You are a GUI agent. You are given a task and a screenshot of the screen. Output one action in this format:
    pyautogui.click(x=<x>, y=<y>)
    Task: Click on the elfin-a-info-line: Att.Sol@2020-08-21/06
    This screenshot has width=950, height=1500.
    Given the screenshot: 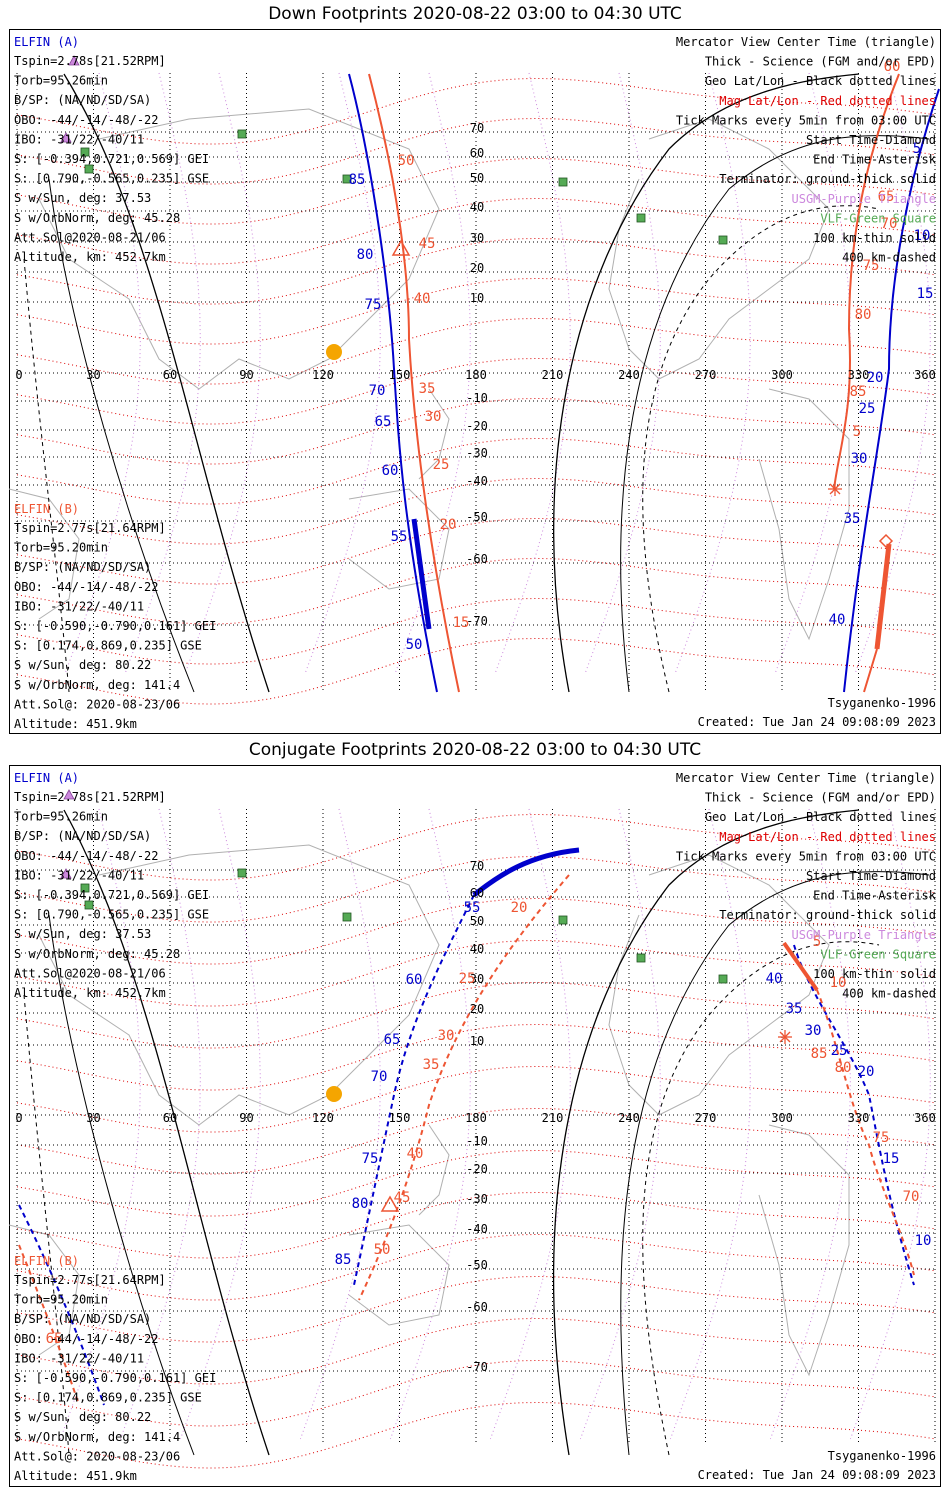 What is the action you would take?
    pyautogui.click(x=90, y=973)
    